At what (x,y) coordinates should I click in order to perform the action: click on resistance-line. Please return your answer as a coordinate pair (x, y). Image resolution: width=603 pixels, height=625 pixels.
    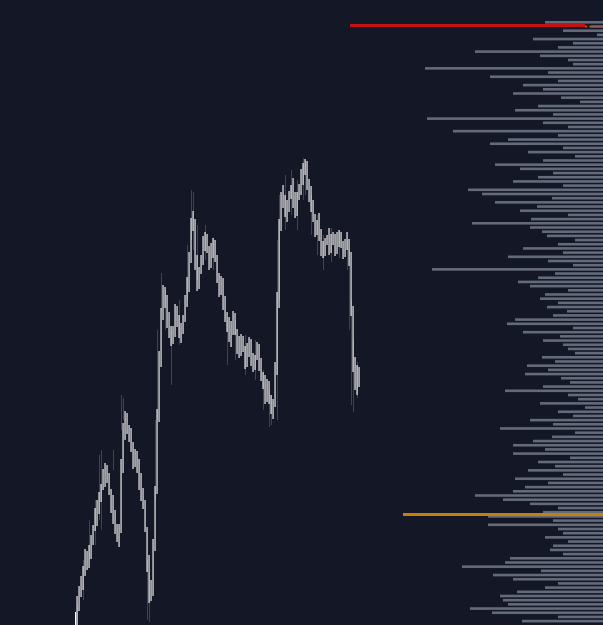
    Looking at the image, I should click on (476, 26).